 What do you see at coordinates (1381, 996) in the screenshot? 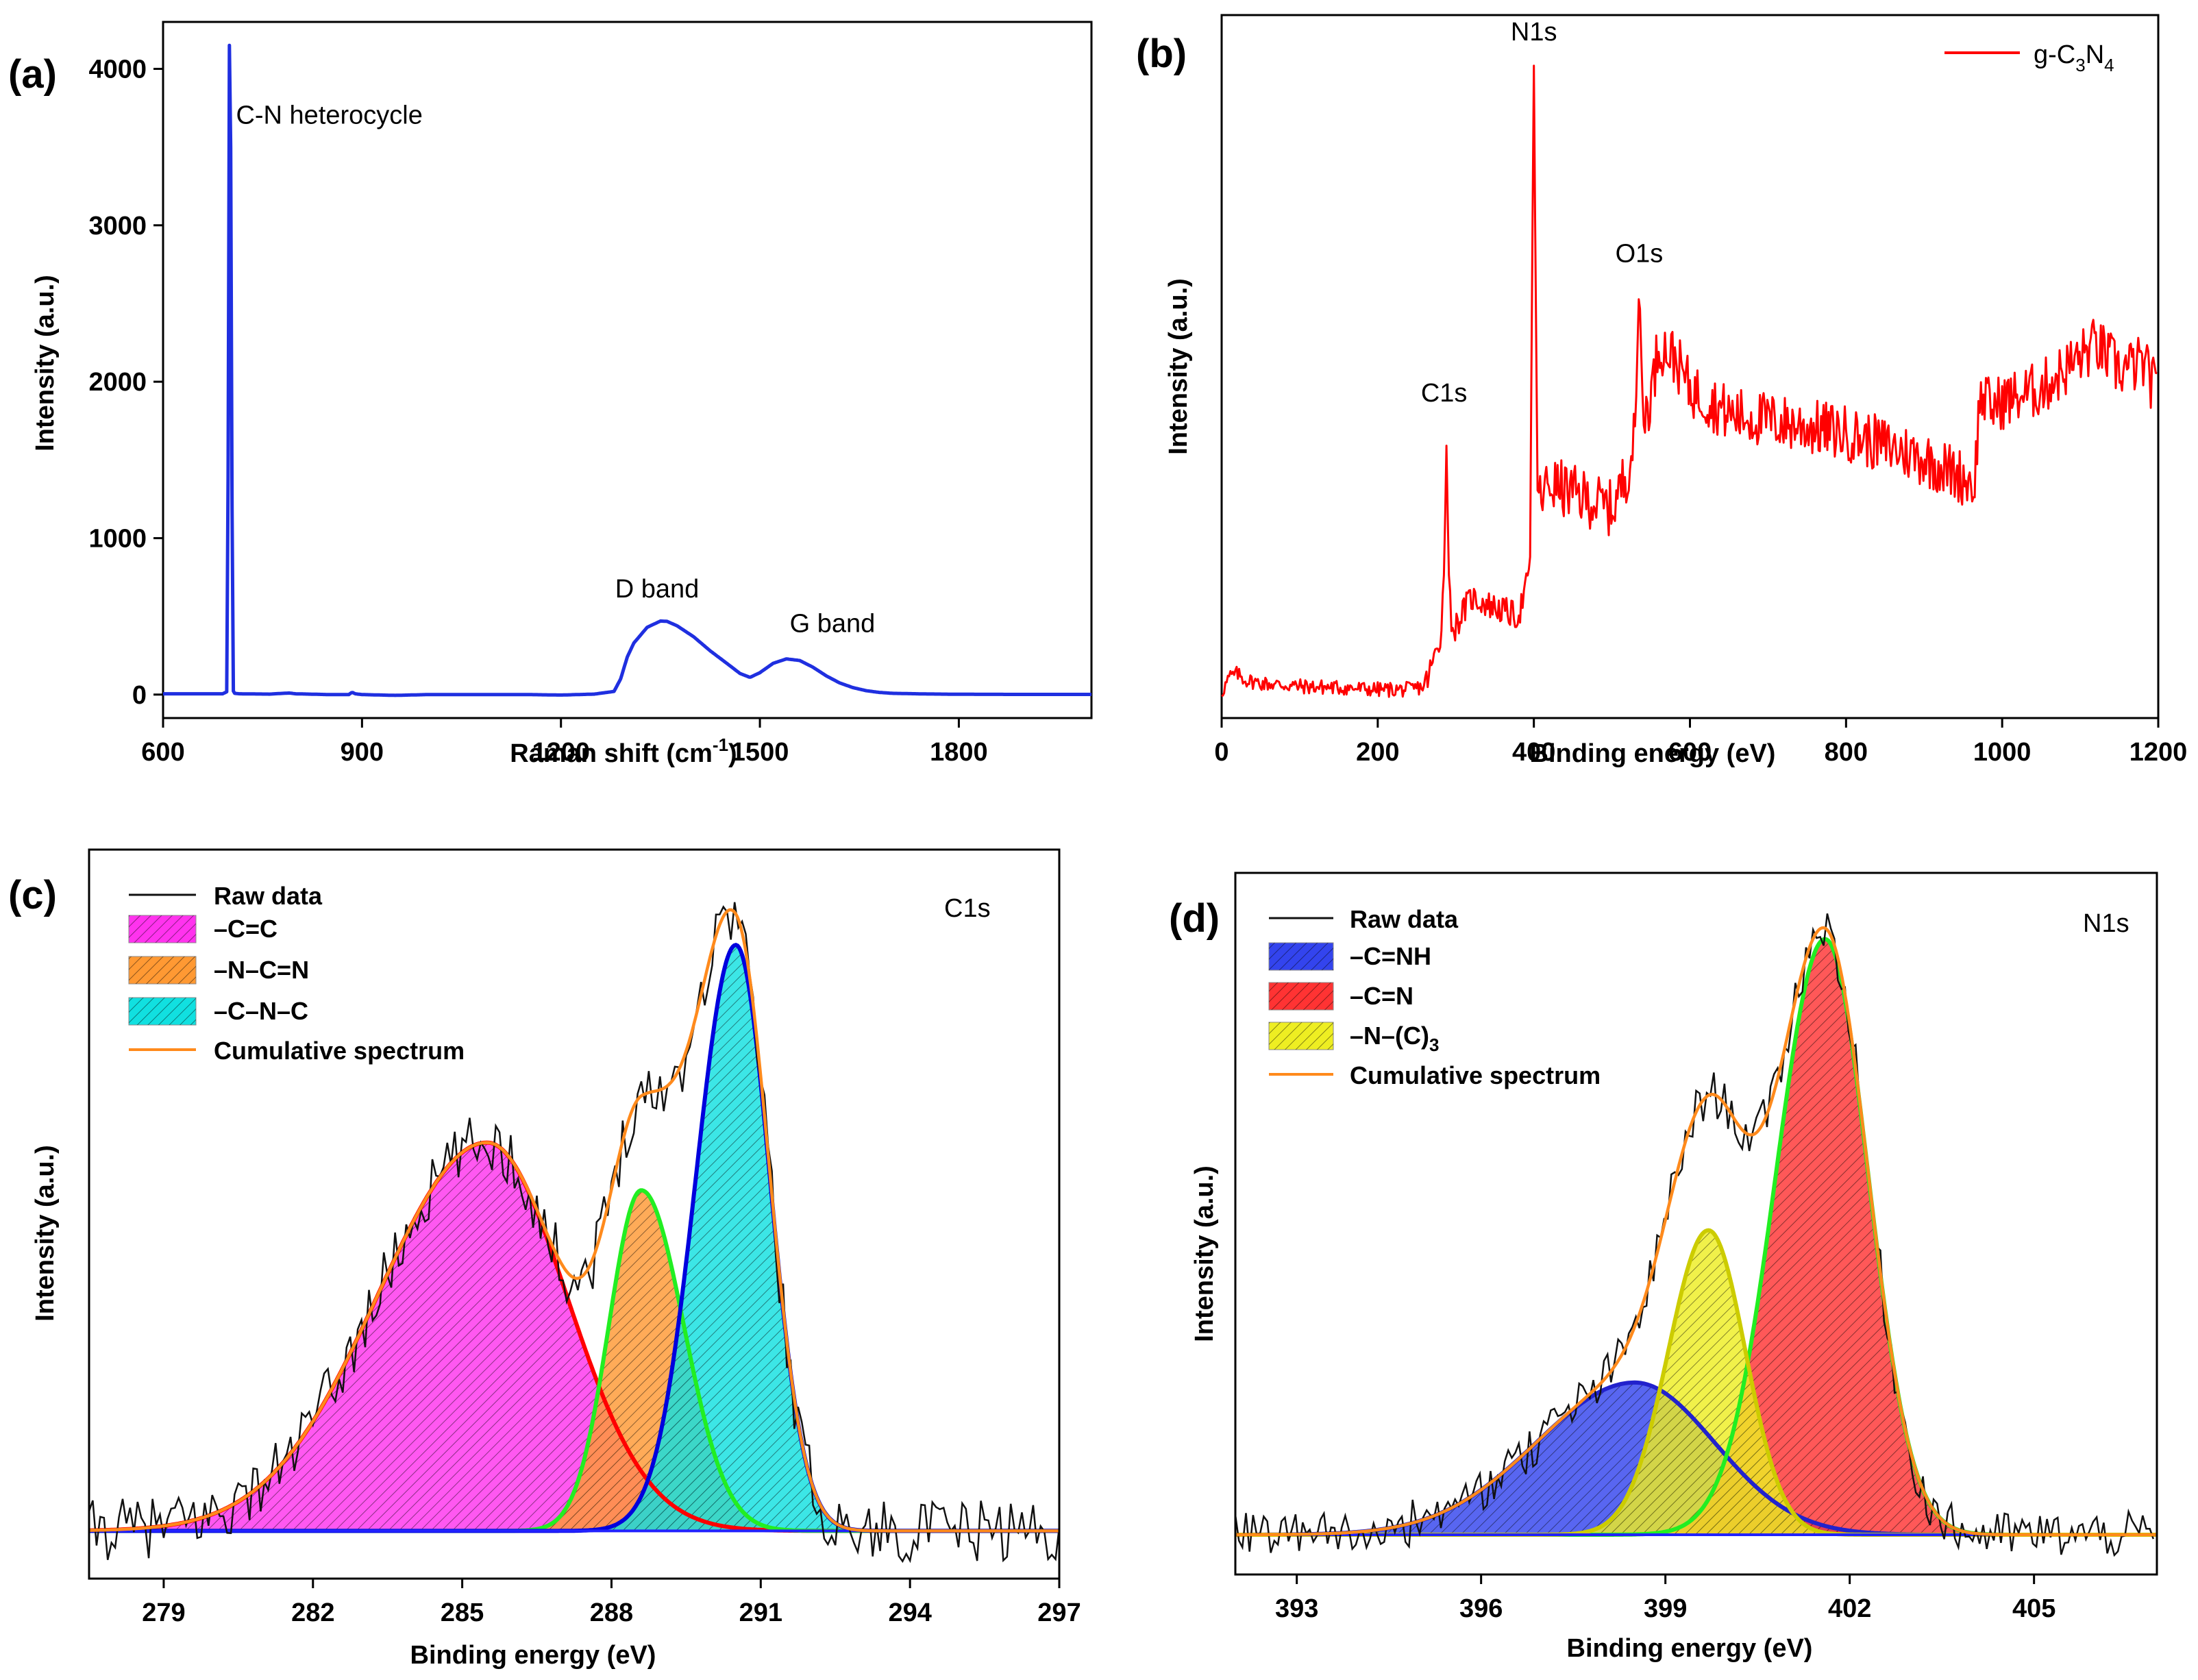
I see `legend-label-cn: –C=N` at bounding box center [1381, 996].